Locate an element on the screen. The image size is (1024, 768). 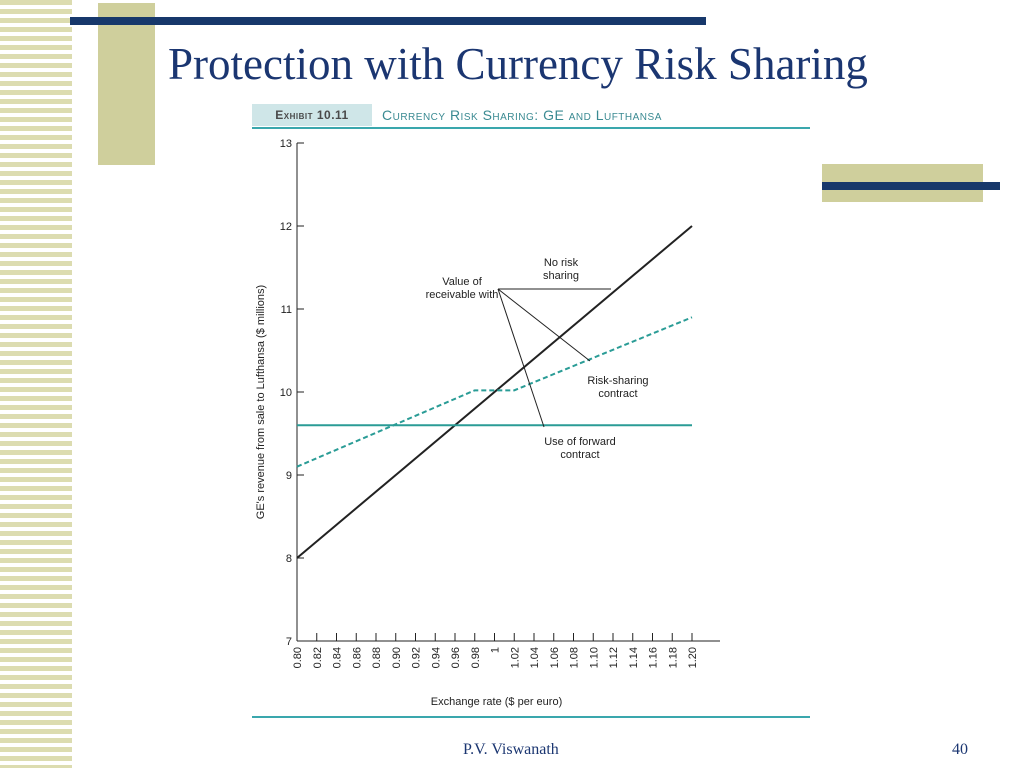
x-tick-label: 0.96 is located at coordinates (456, 657).